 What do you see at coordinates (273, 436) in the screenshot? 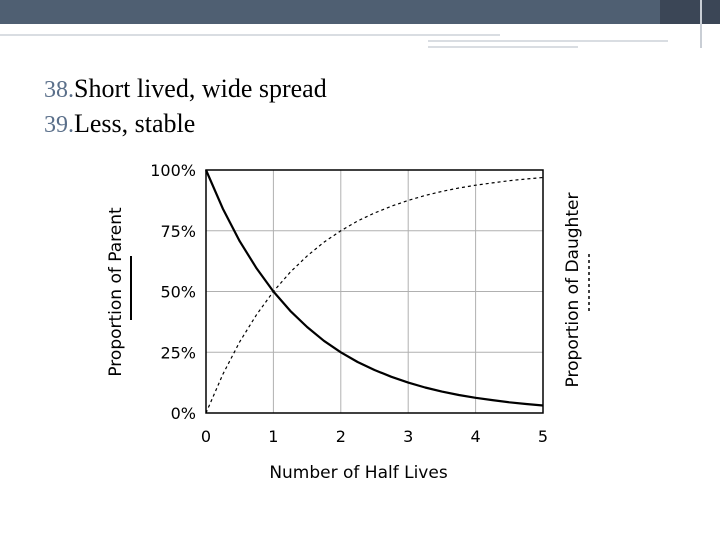
I see `x-tick-label: 1` at bounding box center [273, 436].